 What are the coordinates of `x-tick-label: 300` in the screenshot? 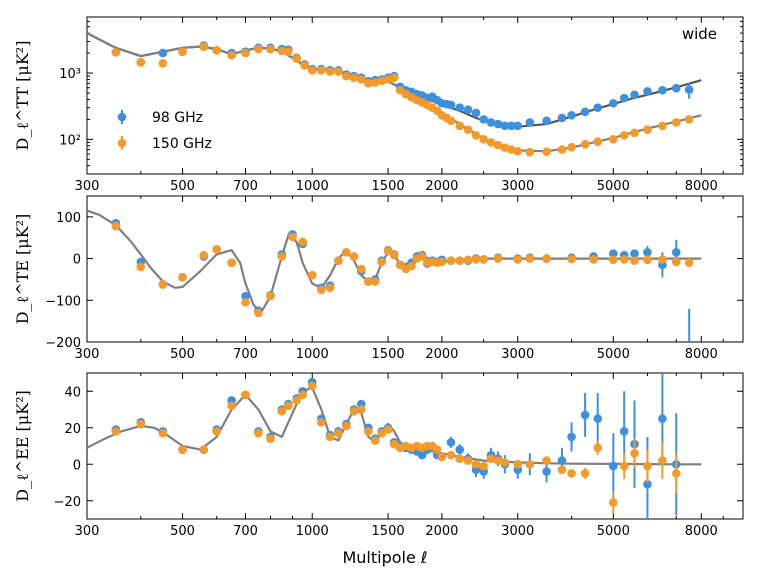 It's located at (87, 186).